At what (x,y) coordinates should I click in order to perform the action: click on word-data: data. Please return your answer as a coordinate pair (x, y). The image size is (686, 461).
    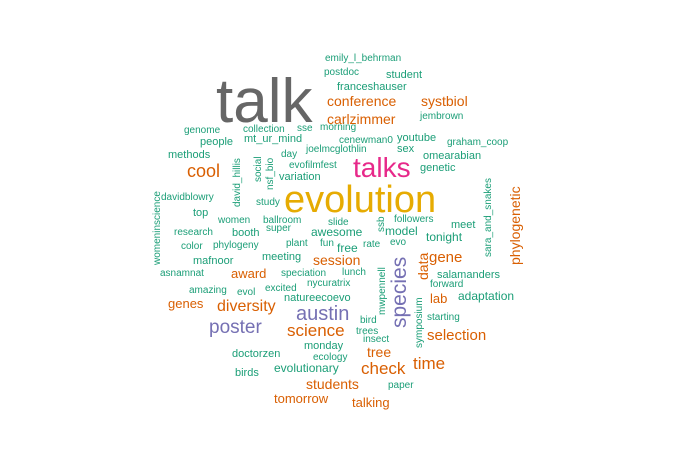
    Looking at the image, I should click on (423, 266).